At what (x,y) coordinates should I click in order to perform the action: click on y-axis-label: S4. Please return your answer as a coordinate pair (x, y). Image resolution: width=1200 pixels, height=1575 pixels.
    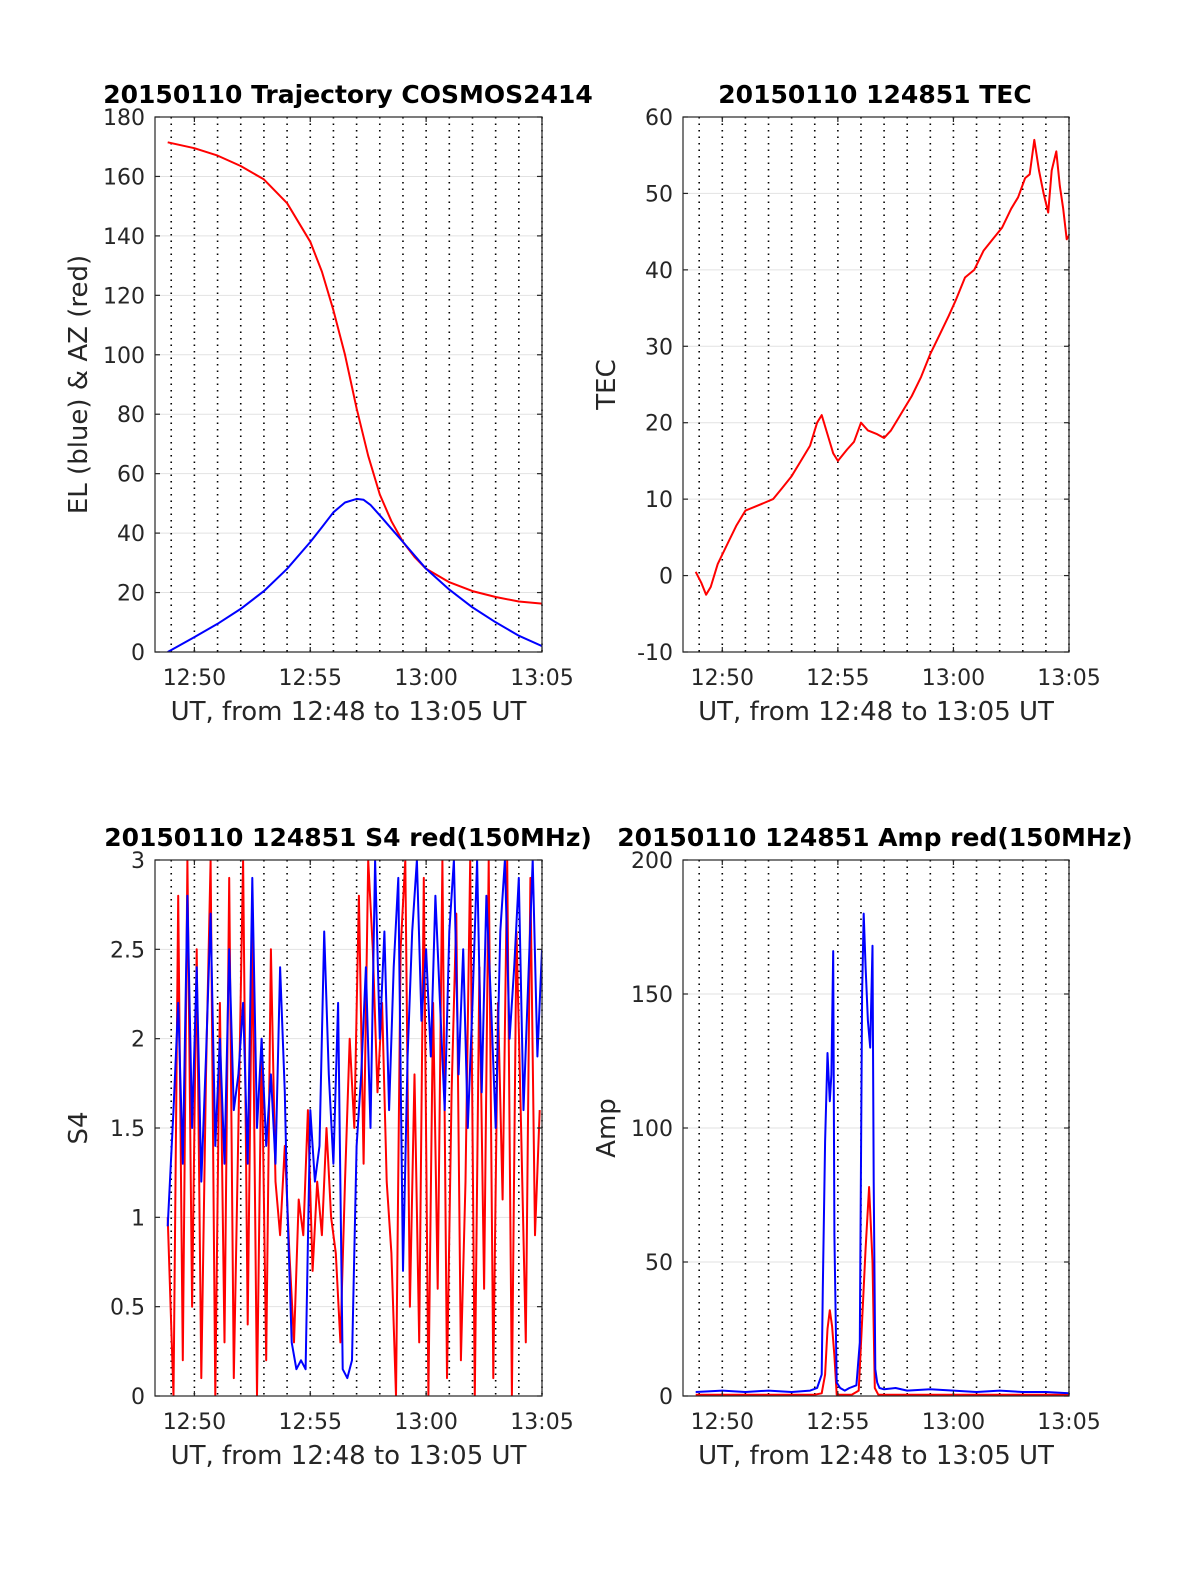
    Looking at the image, I should click on (79, 1127).